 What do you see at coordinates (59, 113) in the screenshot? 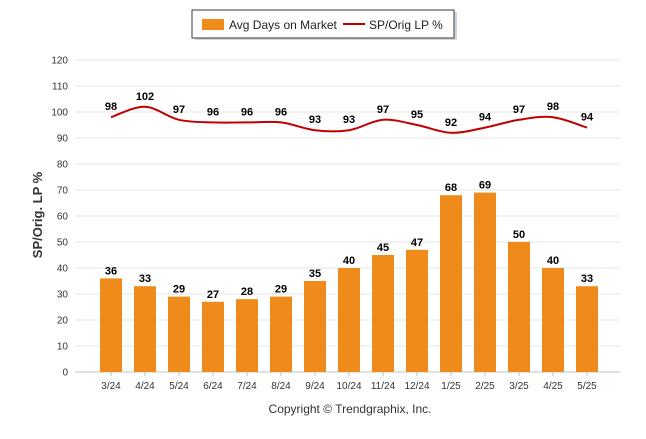
I see `y-tick-label: 100` at bounding box center [59, 113].